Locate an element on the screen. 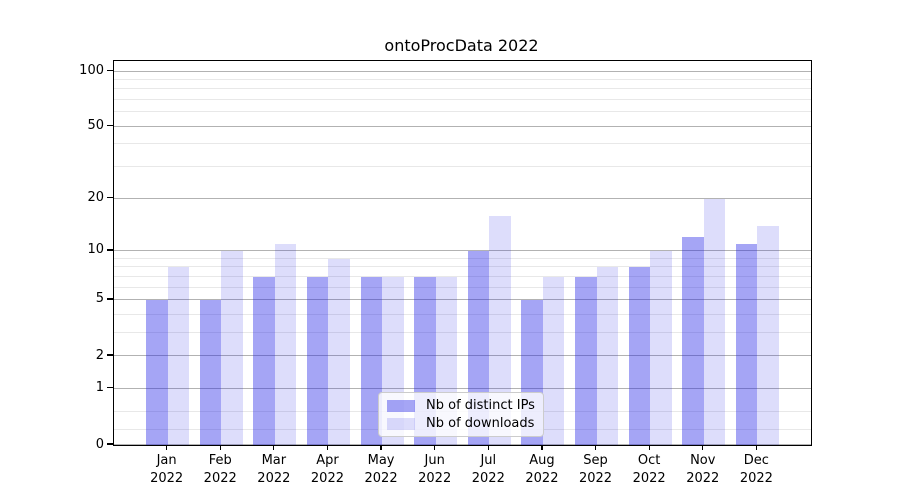  y-tick-label: 5 is located at coordinates (99, 299).